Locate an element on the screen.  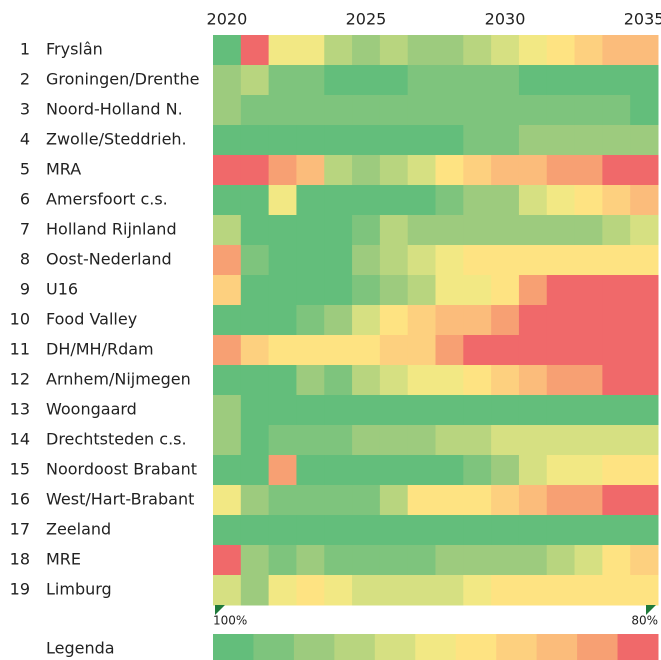
row-label: Limburg is located at coordinates (79, 589).